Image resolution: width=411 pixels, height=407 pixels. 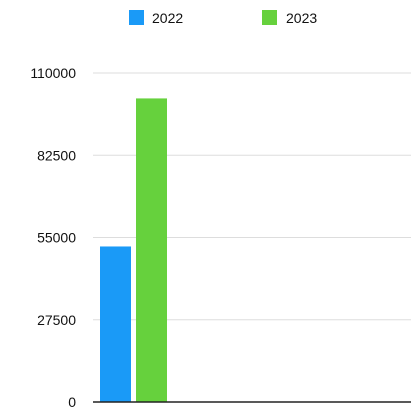 What do you see at coordinates (56, 320) in the screenshot?
I see `y-tick-label: 27500` at bounding box center [56, 320].